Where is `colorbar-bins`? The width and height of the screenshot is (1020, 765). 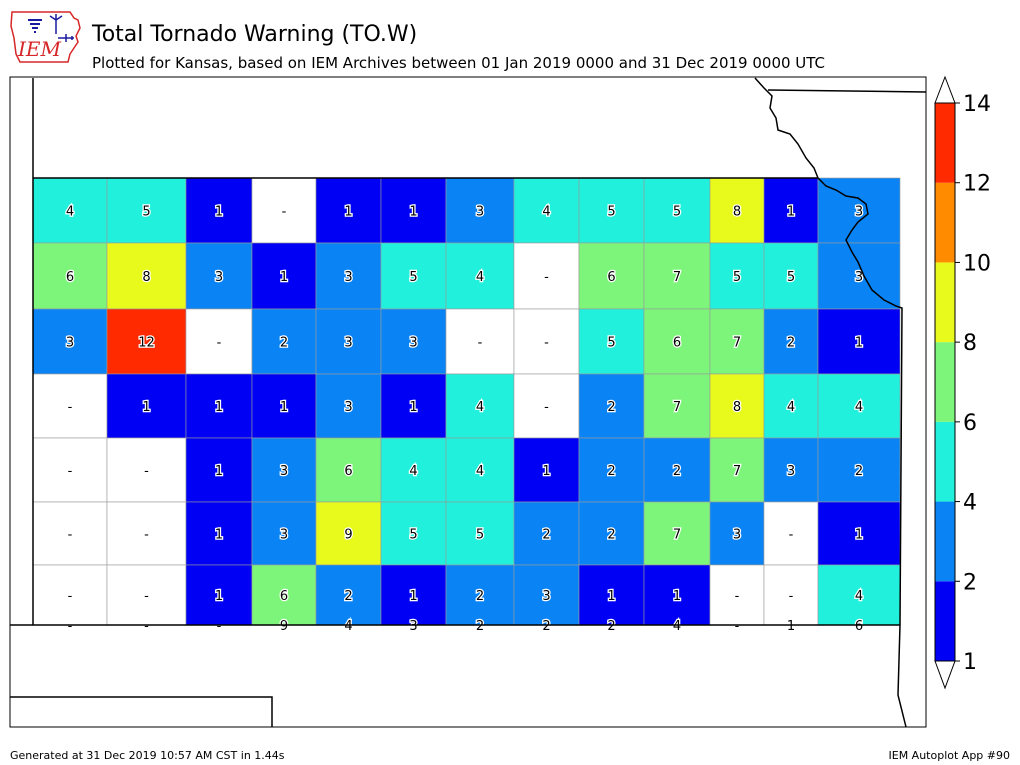 colorbar-bins is located at coordinates (945, 382).